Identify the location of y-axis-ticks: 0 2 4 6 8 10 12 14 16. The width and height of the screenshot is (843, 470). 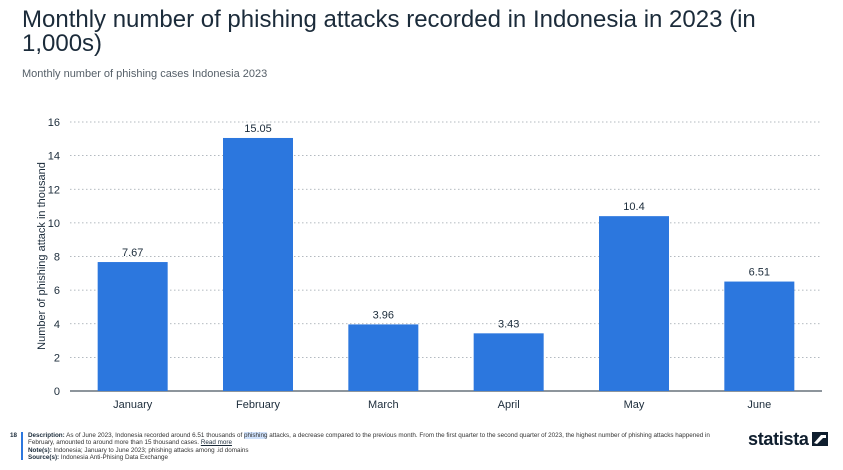
(54, 257).